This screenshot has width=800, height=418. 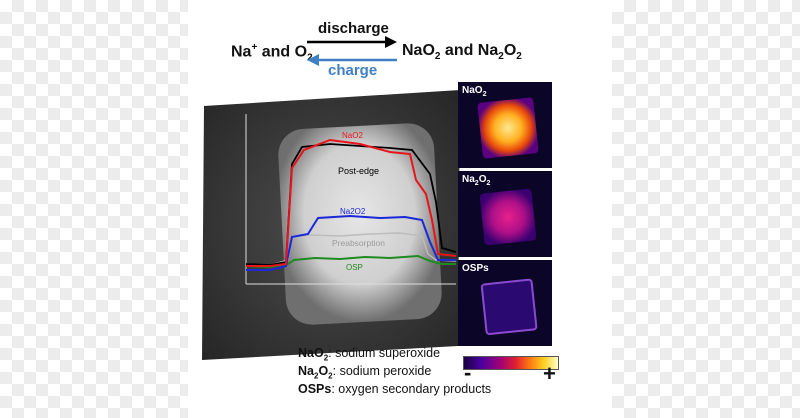 I want to click on legend-nao2: NaO2: sodium superoxide, so click(x=369, y=354).